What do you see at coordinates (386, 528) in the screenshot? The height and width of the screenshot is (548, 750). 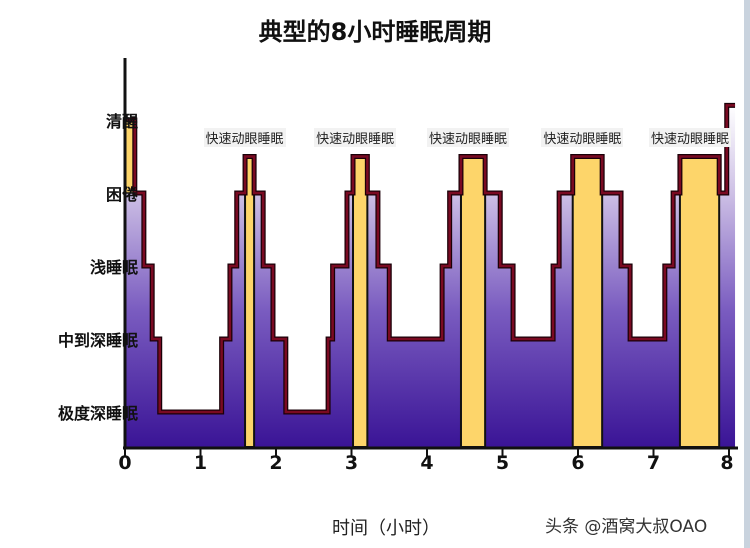 I see `x-axis-label: 时间（小时）` at bounding box center [386, 528].